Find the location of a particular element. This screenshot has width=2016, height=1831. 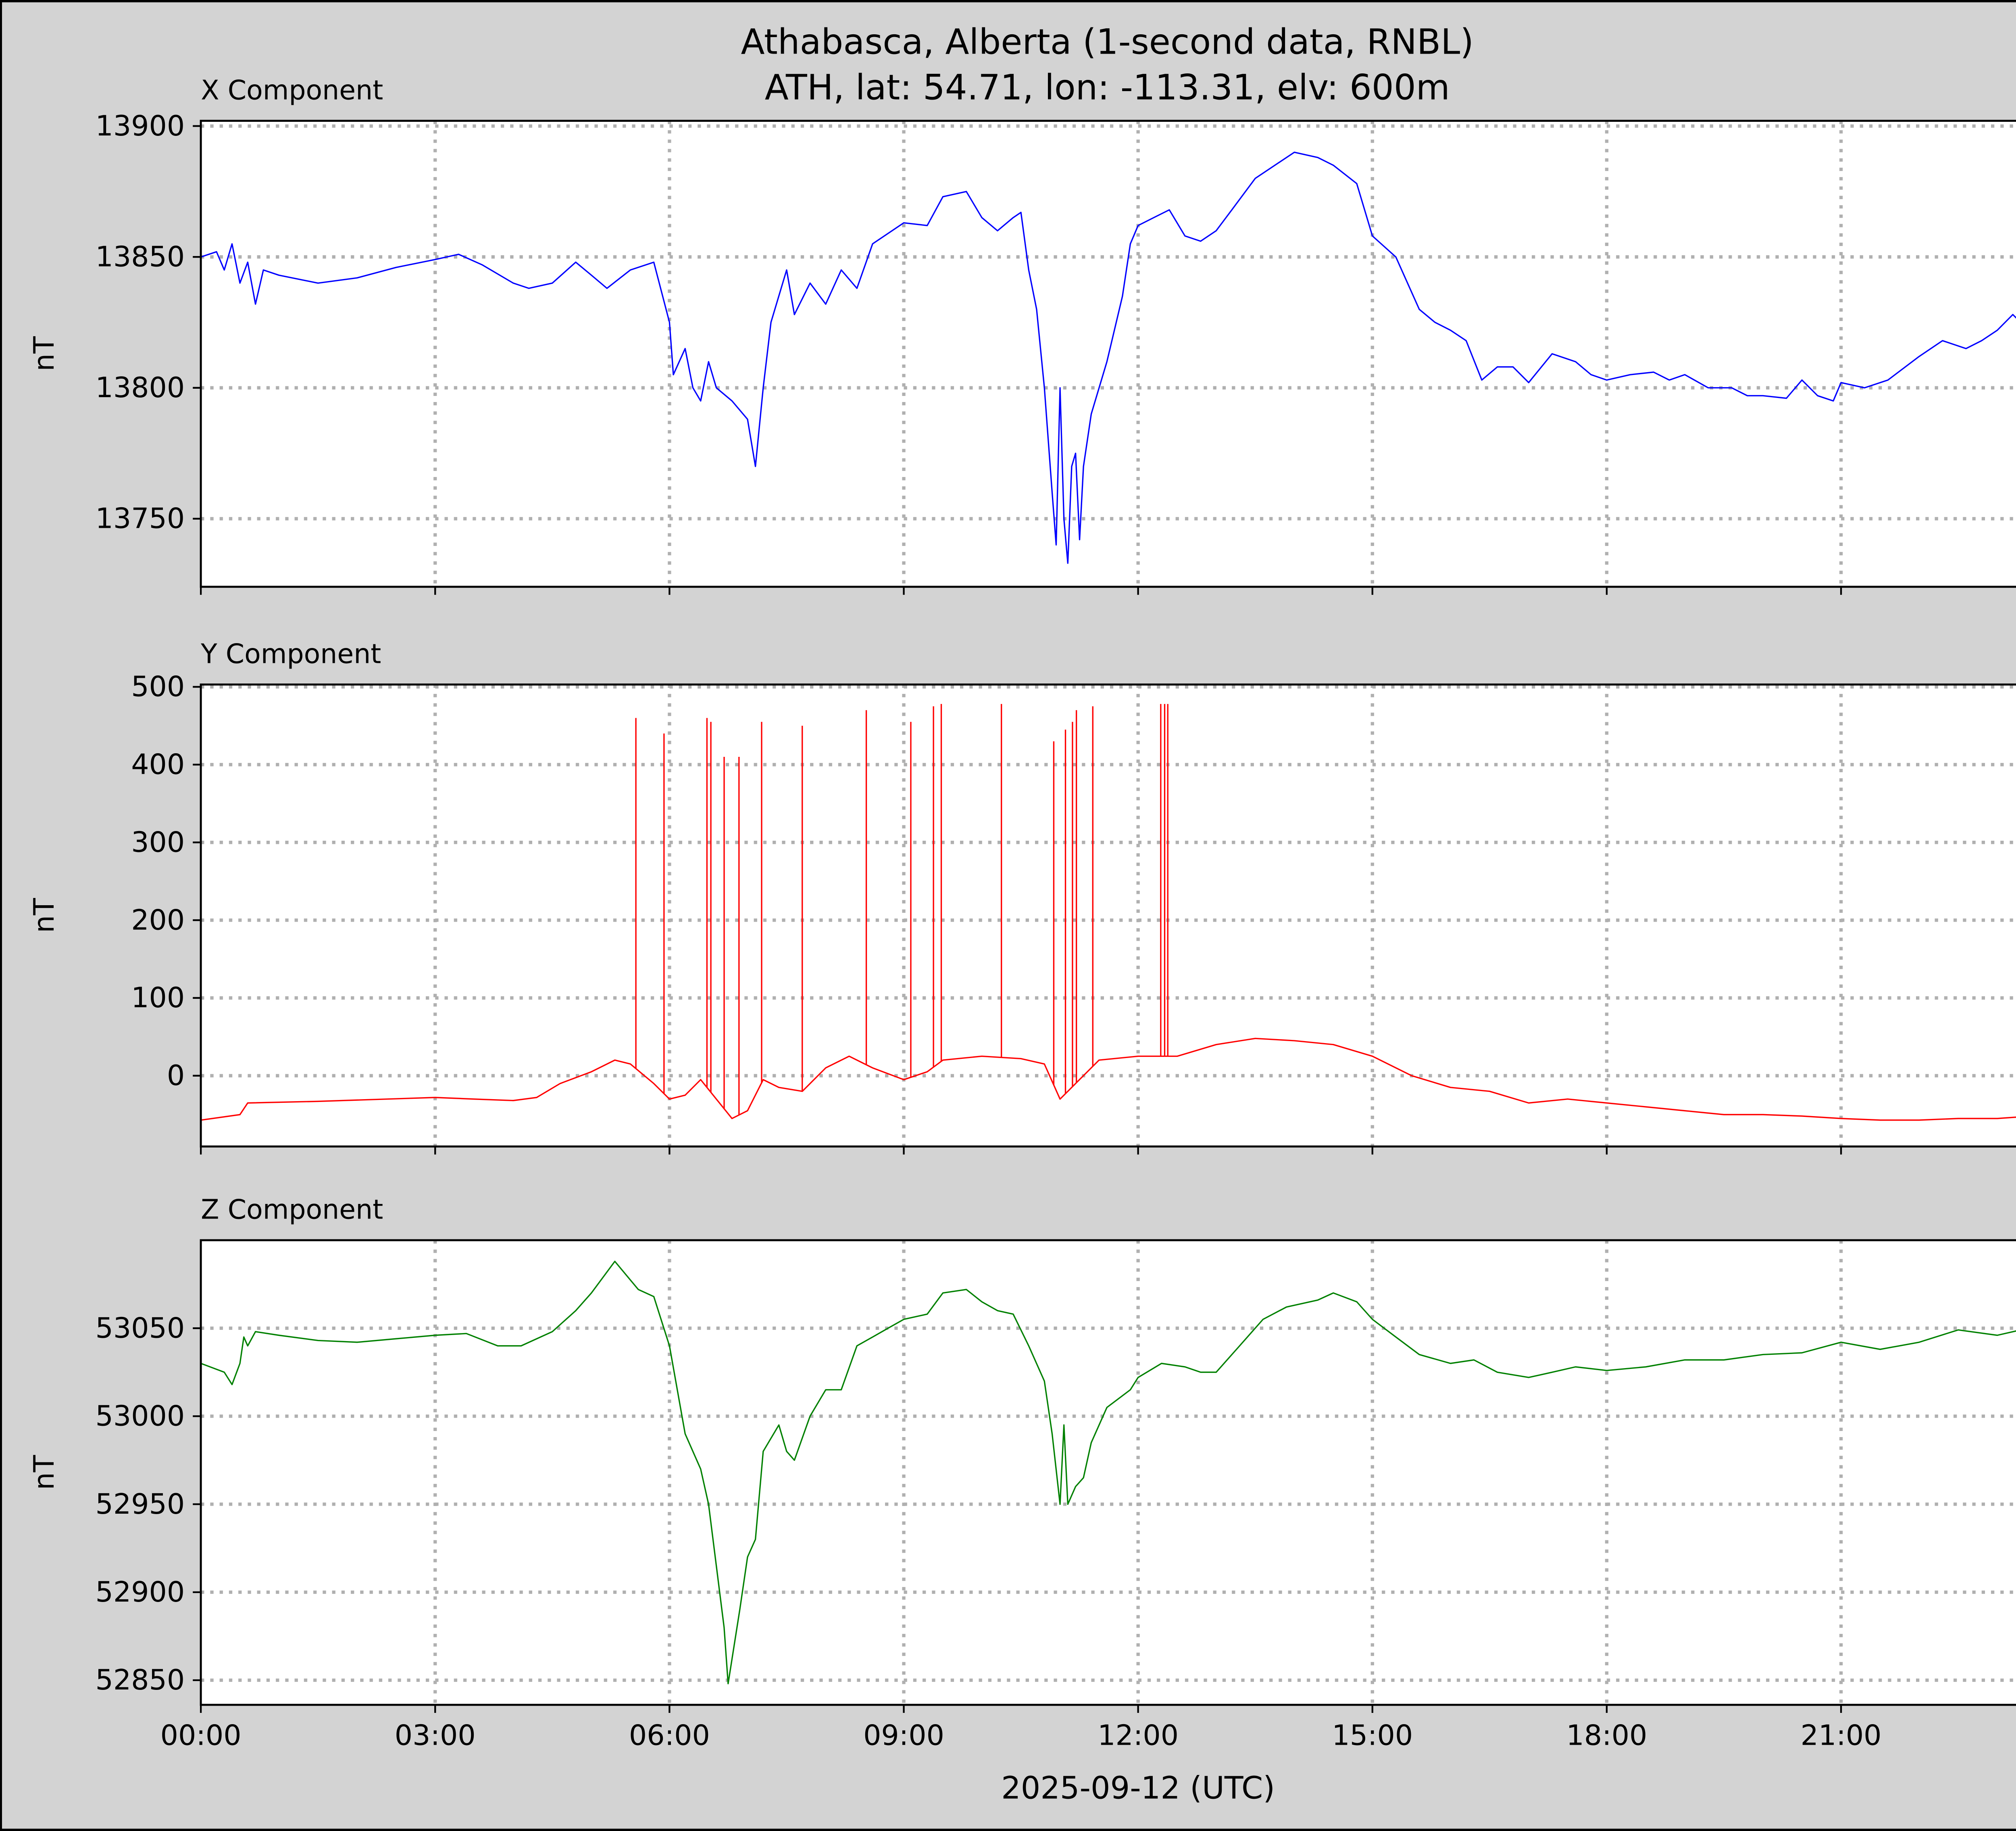

x-y-tick-label: 13900 is located at coordinates (140, 126).